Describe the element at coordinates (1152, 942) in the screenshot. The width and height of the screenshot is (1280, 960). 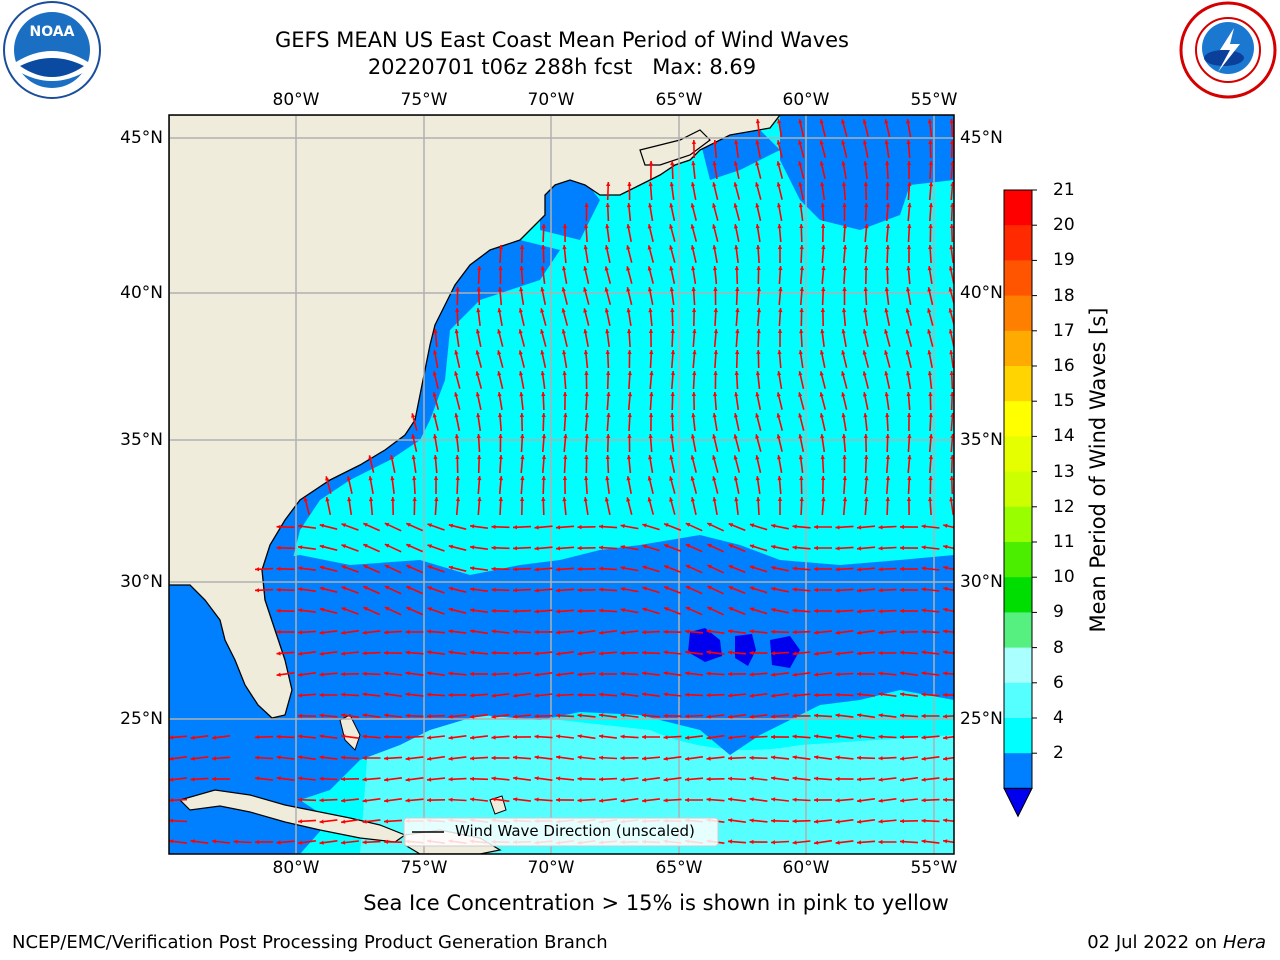
I see `footer-date: 02 Jul 2022 on` at that location.